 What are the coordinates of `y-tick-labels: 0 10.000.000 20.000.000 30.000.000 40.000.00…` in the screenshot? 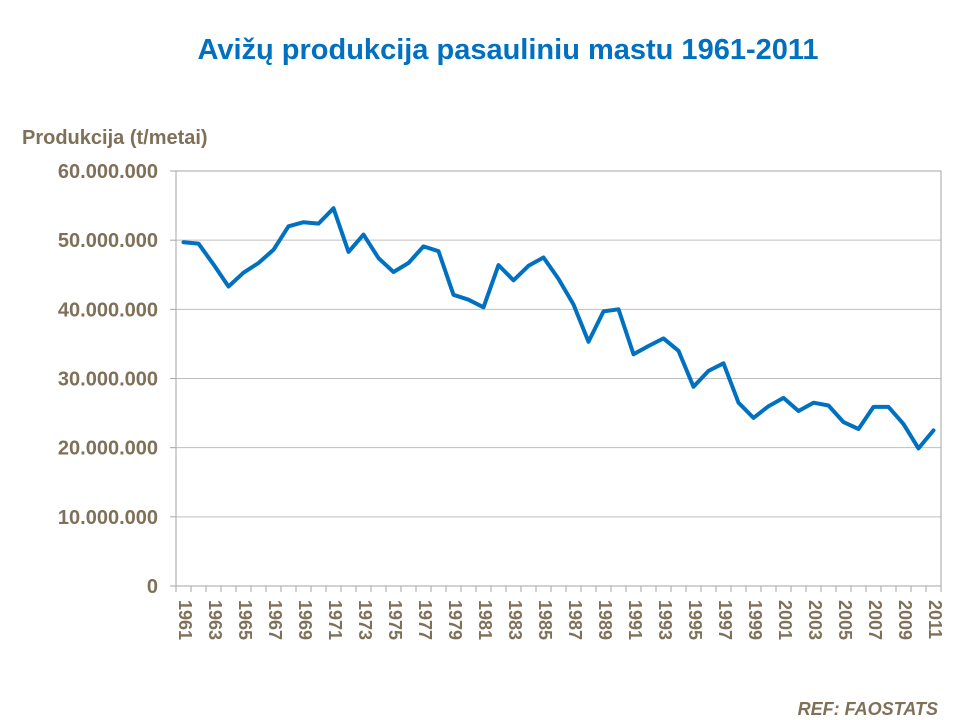 It's located at (108, 379).